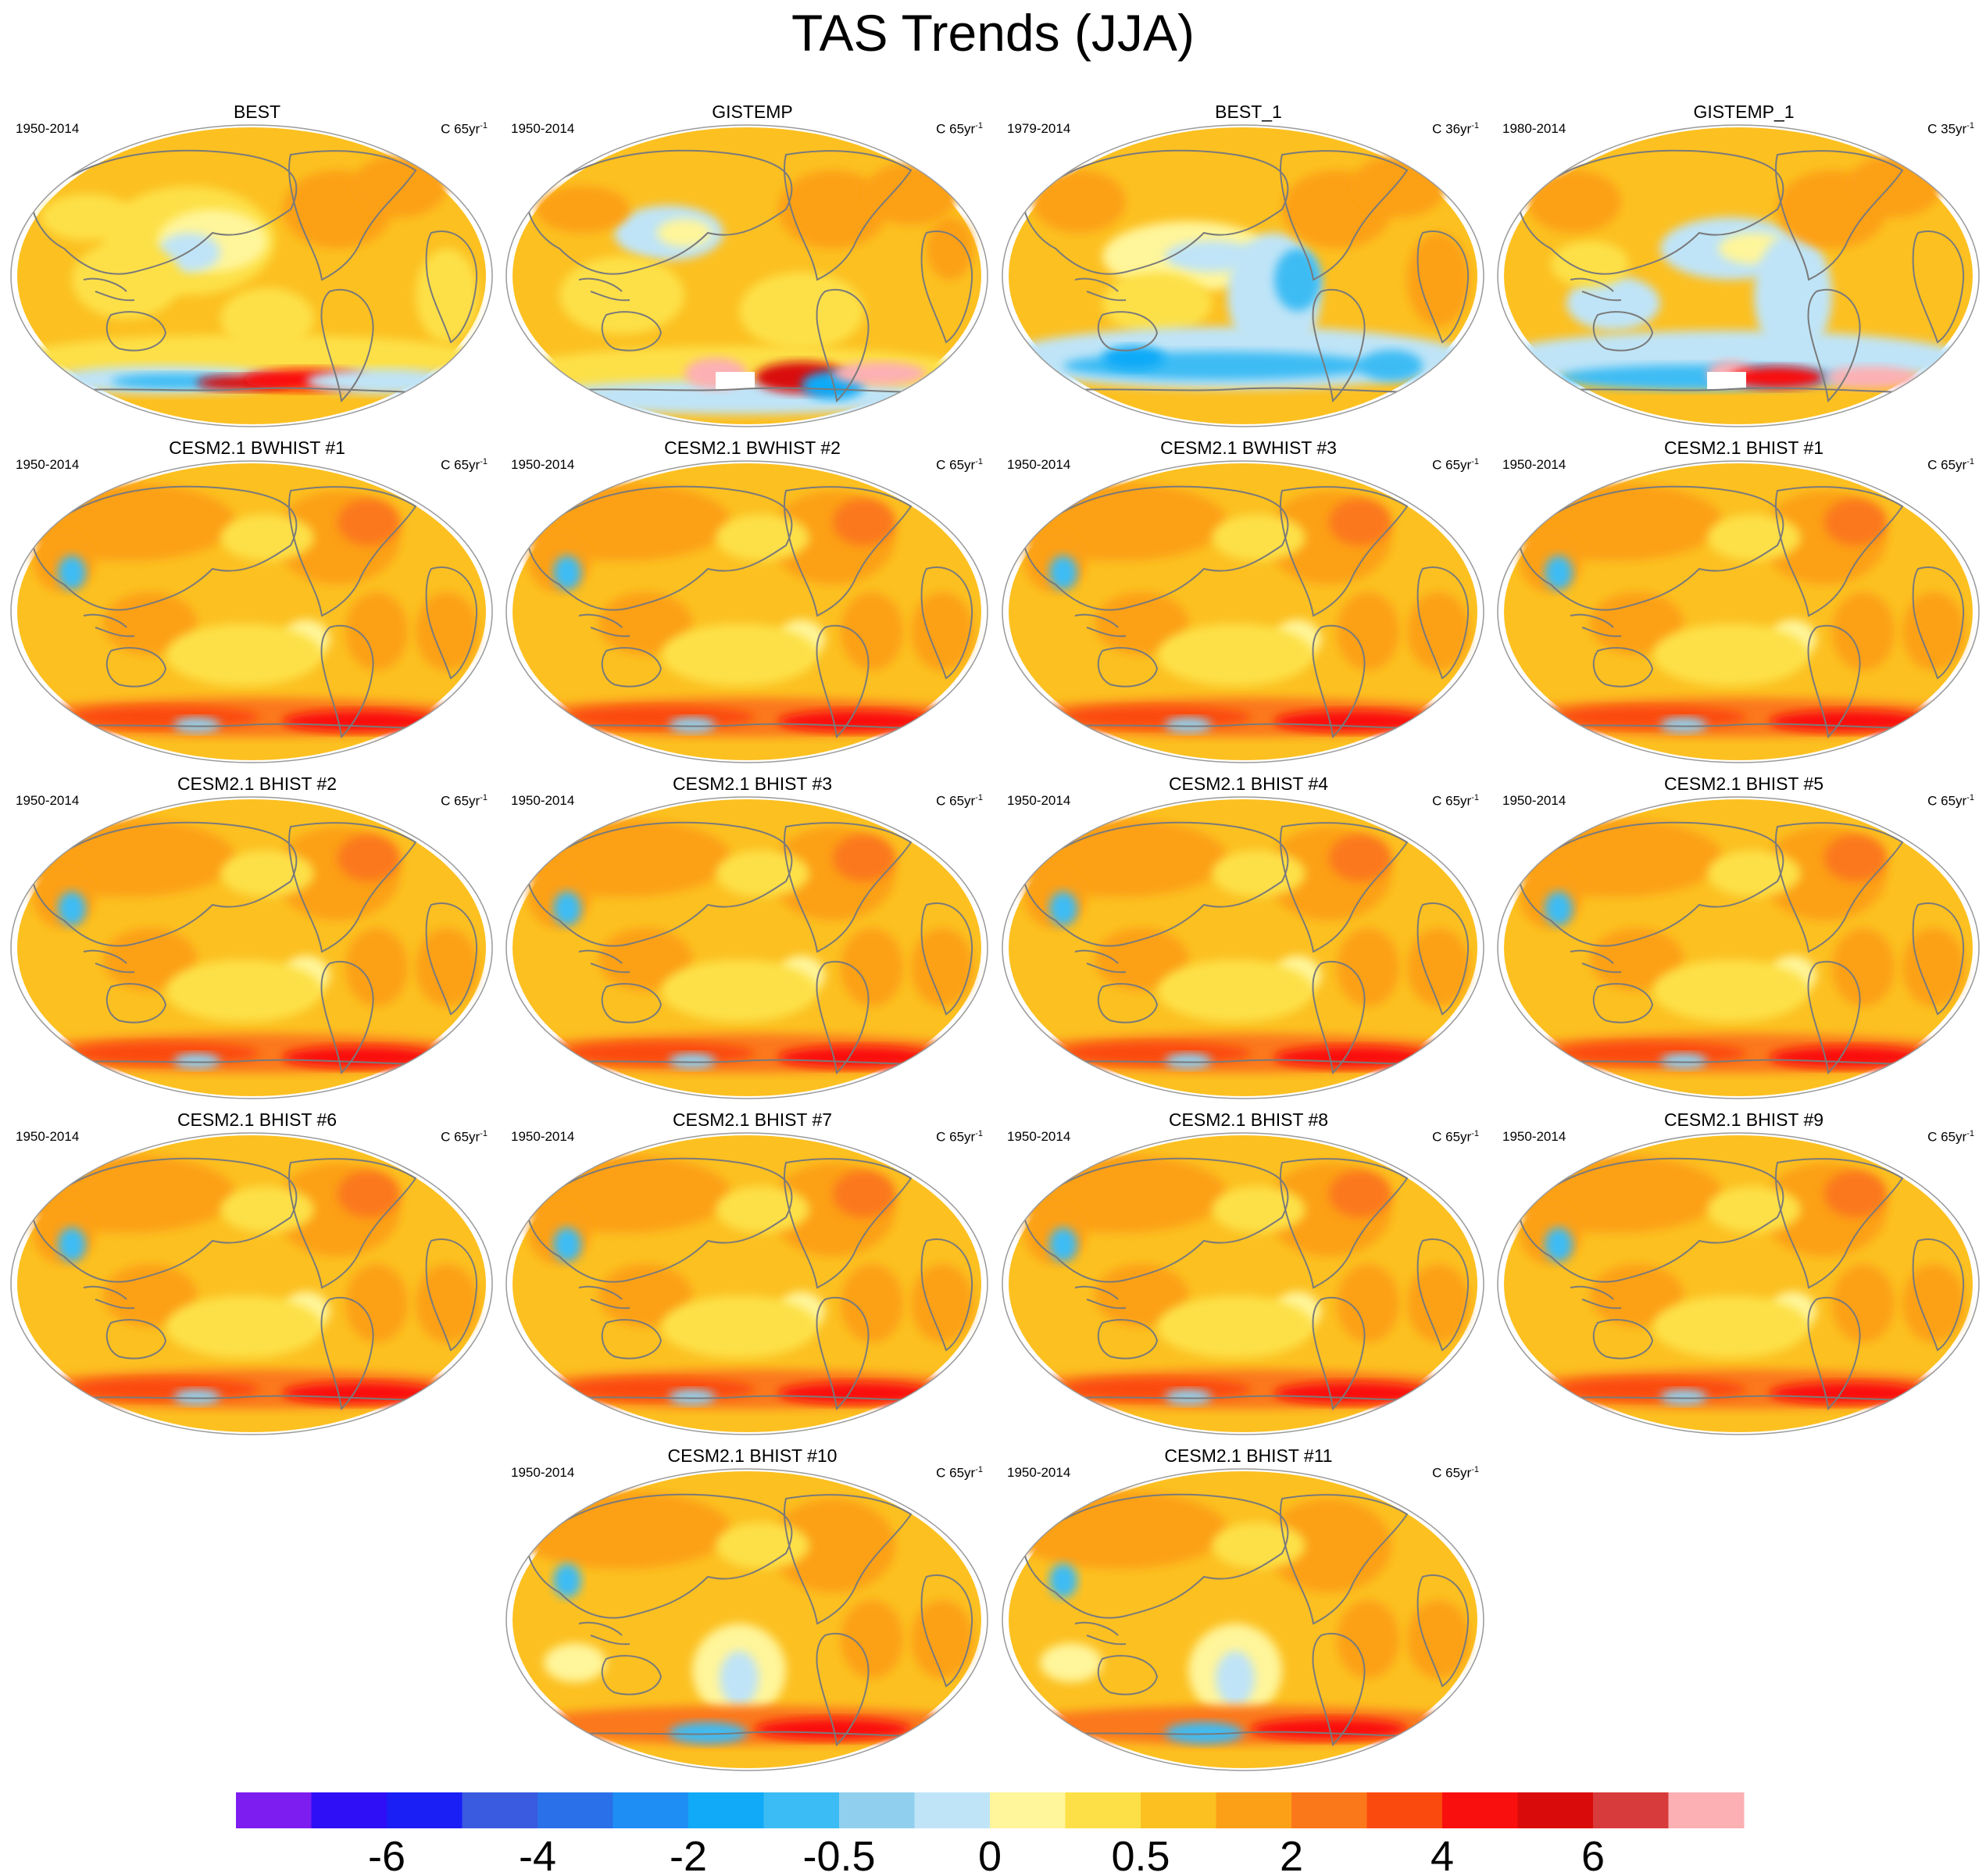 This screenshot has width=1986, height=1876. What do you see at coordinates (1248, 938) in the screenshot?
I see `map-panel: CESM2.1 BHIST #4 1950-2014 C 65yr-1` at bounding box center [1248, 938].